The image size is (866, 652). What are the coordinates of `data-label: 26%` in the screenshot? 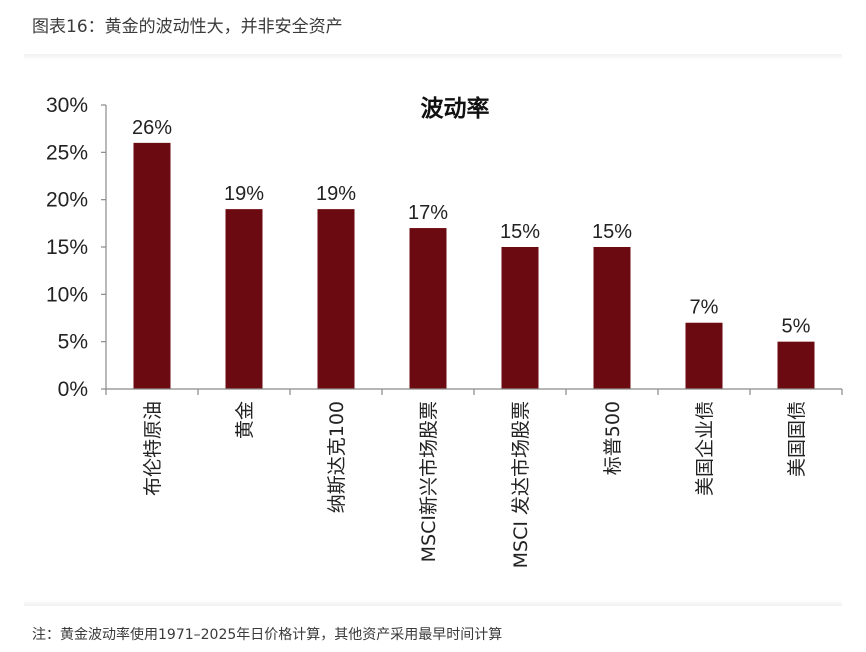 It's located at (152, 128).